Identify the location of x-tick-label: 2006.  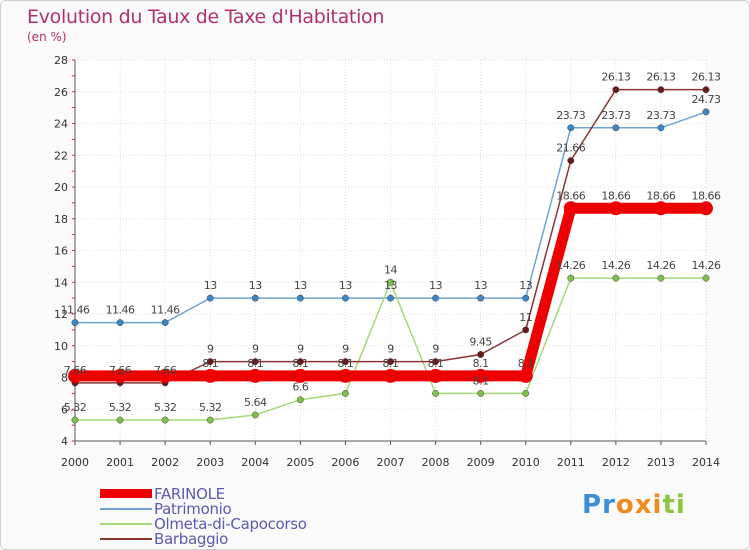
(345, 462).